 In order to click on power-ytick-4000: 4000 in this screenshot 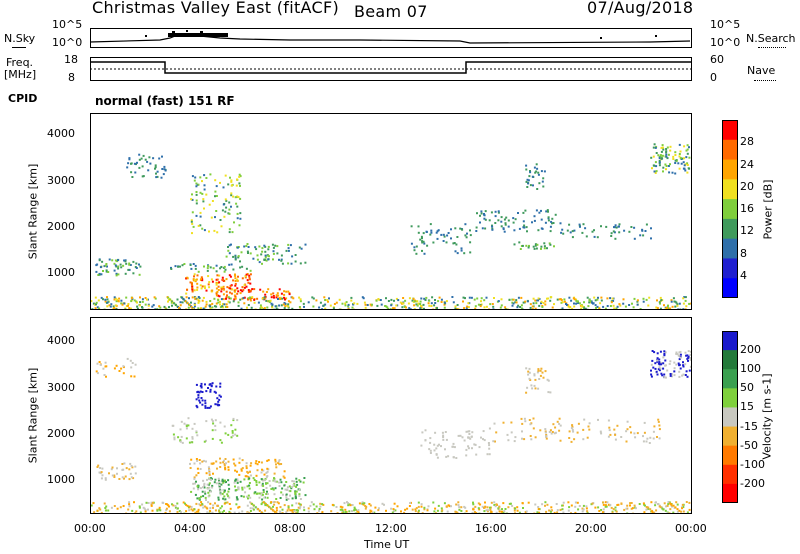, I will do `click(61, 133)`.